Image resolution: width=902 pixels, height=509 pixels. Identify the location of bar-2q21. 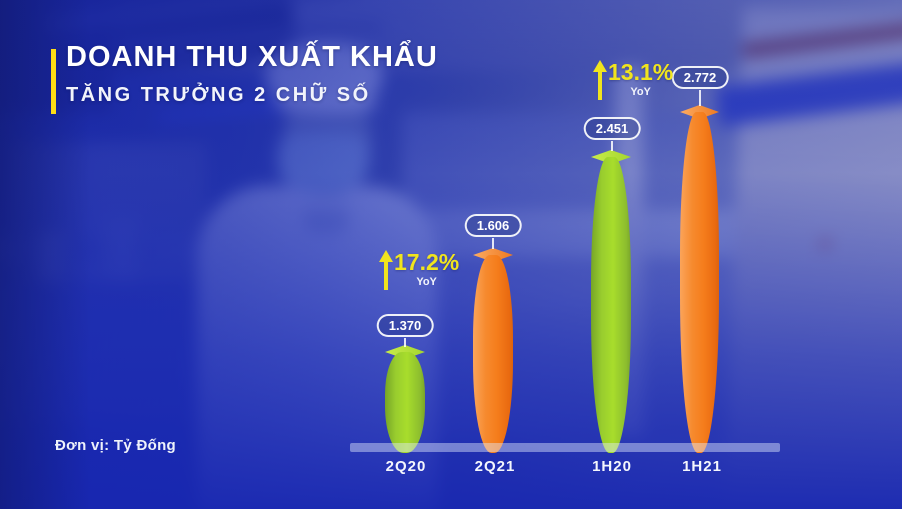
(493, 350).